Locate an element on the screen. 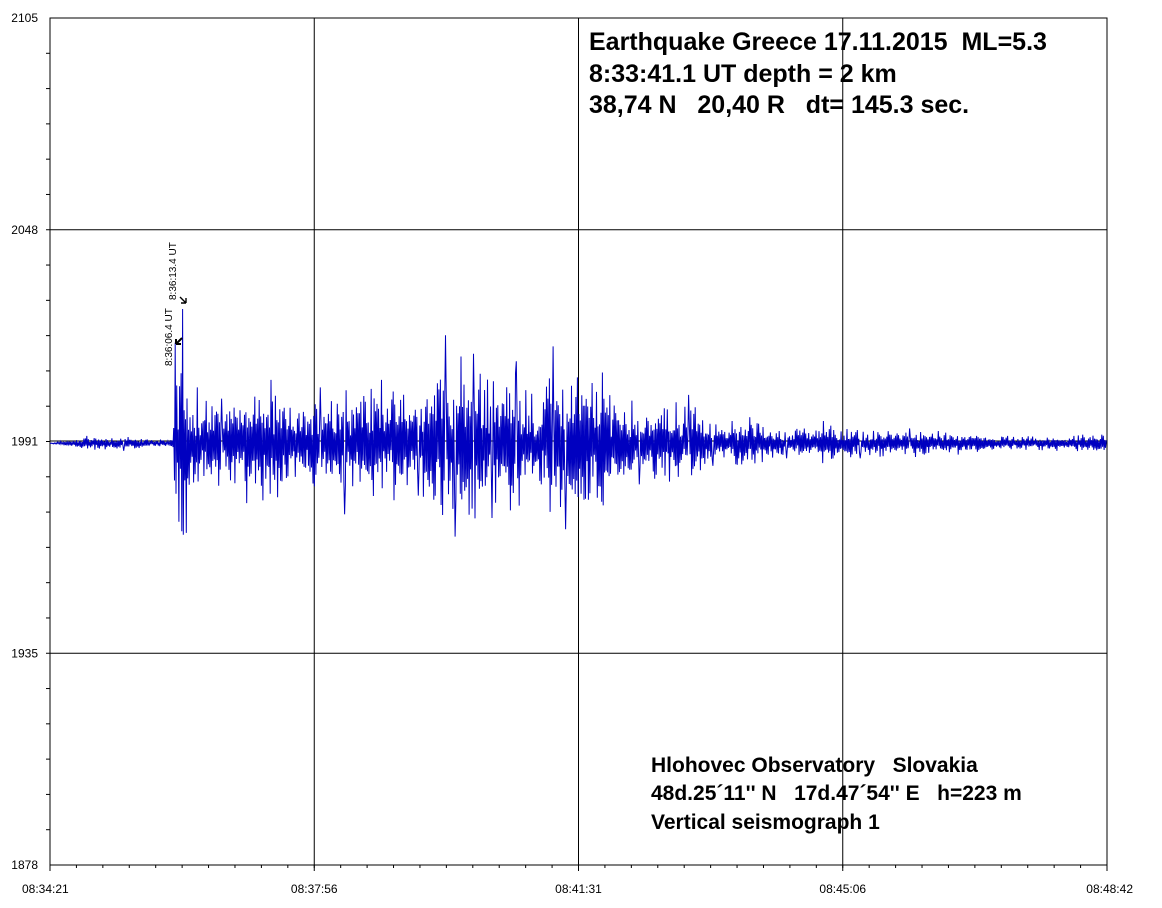  y-tick-label: 2105 is located at coordinates (24, 18).